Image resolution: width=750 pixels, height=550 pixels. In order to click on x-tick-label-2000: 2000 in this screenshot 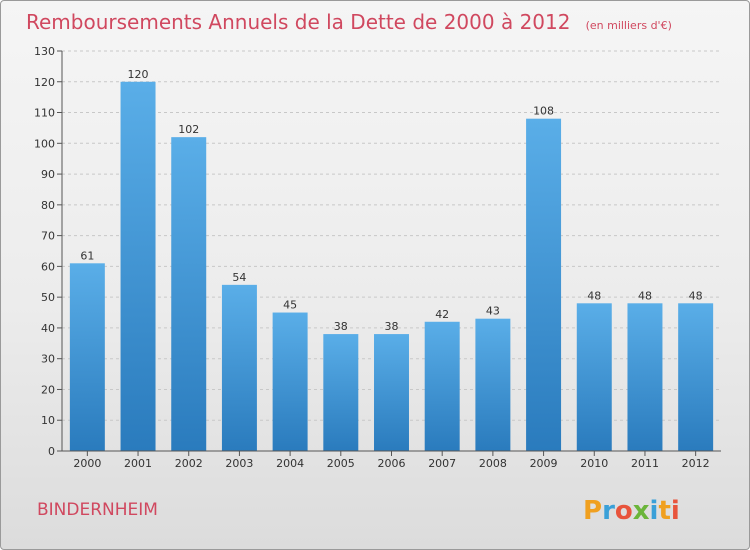, I will do `click(87, 463)`.